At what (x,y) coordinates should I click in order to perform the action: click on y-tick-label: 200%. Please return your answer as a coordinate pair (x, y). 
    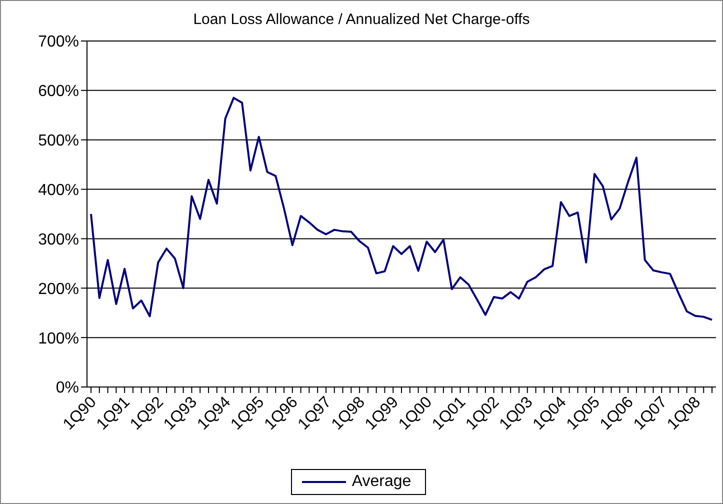
    Looking at the image, I should click on (58, 289).